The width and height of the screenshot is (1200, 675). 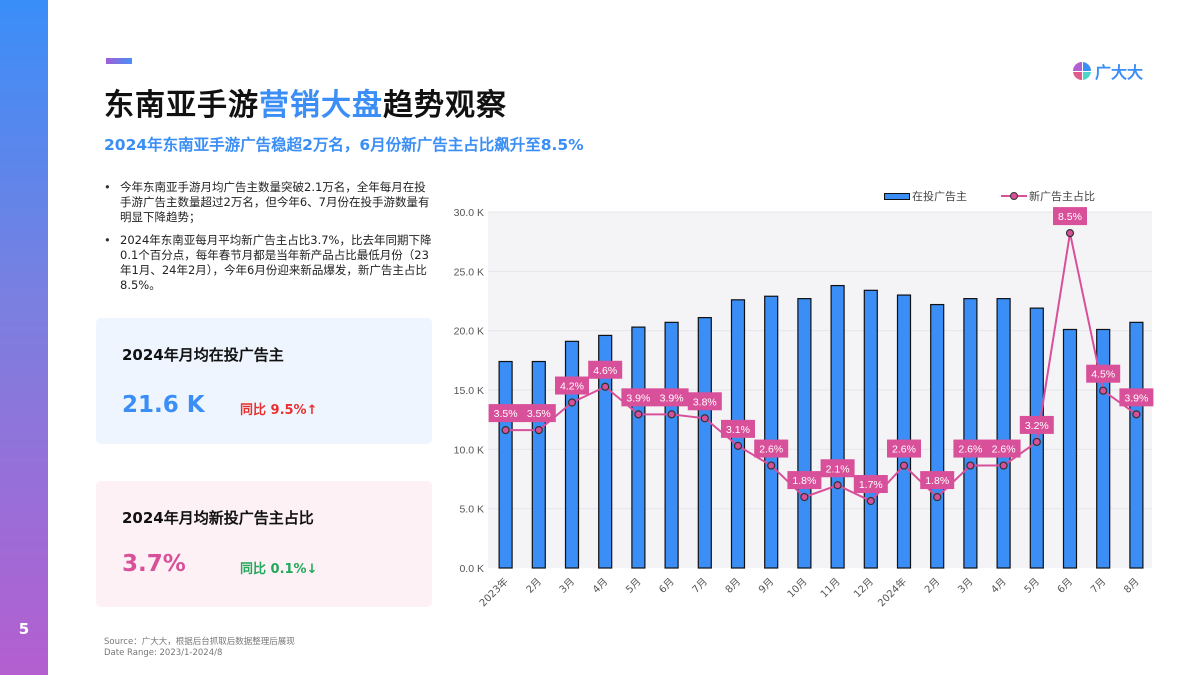 What do you see at coordinates (469, 450) in the screenshot?
I see `y-tick-label: 10.0 K` at bounding box center [469, 450].